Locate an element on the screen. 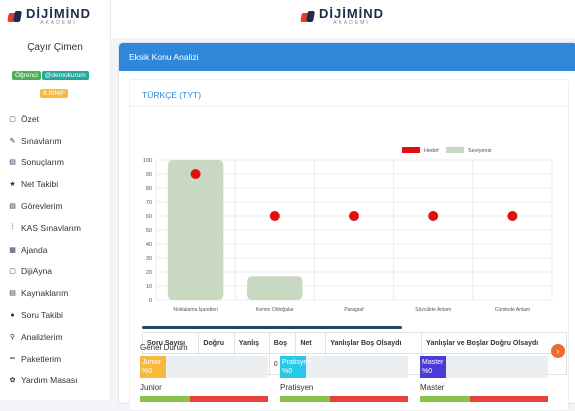 The height and width of the screenshot is (411, 575). brand-sub: AKADEMİ is located at coordinates (58, 23).